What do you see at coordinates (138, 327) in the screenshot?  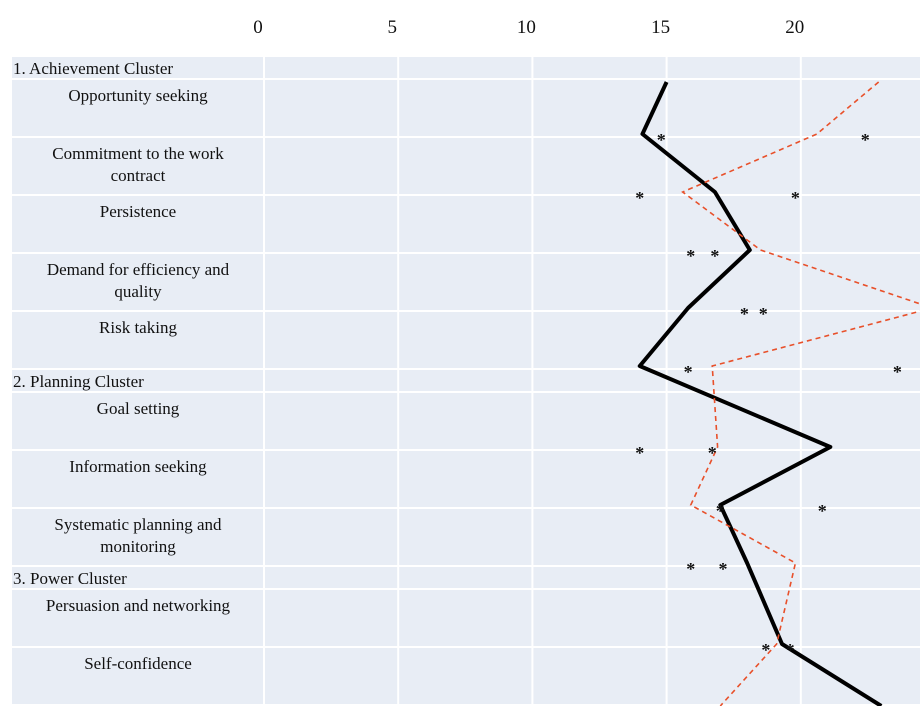 I see `competency-label: Risk taking` at bounding box center [138, 327].